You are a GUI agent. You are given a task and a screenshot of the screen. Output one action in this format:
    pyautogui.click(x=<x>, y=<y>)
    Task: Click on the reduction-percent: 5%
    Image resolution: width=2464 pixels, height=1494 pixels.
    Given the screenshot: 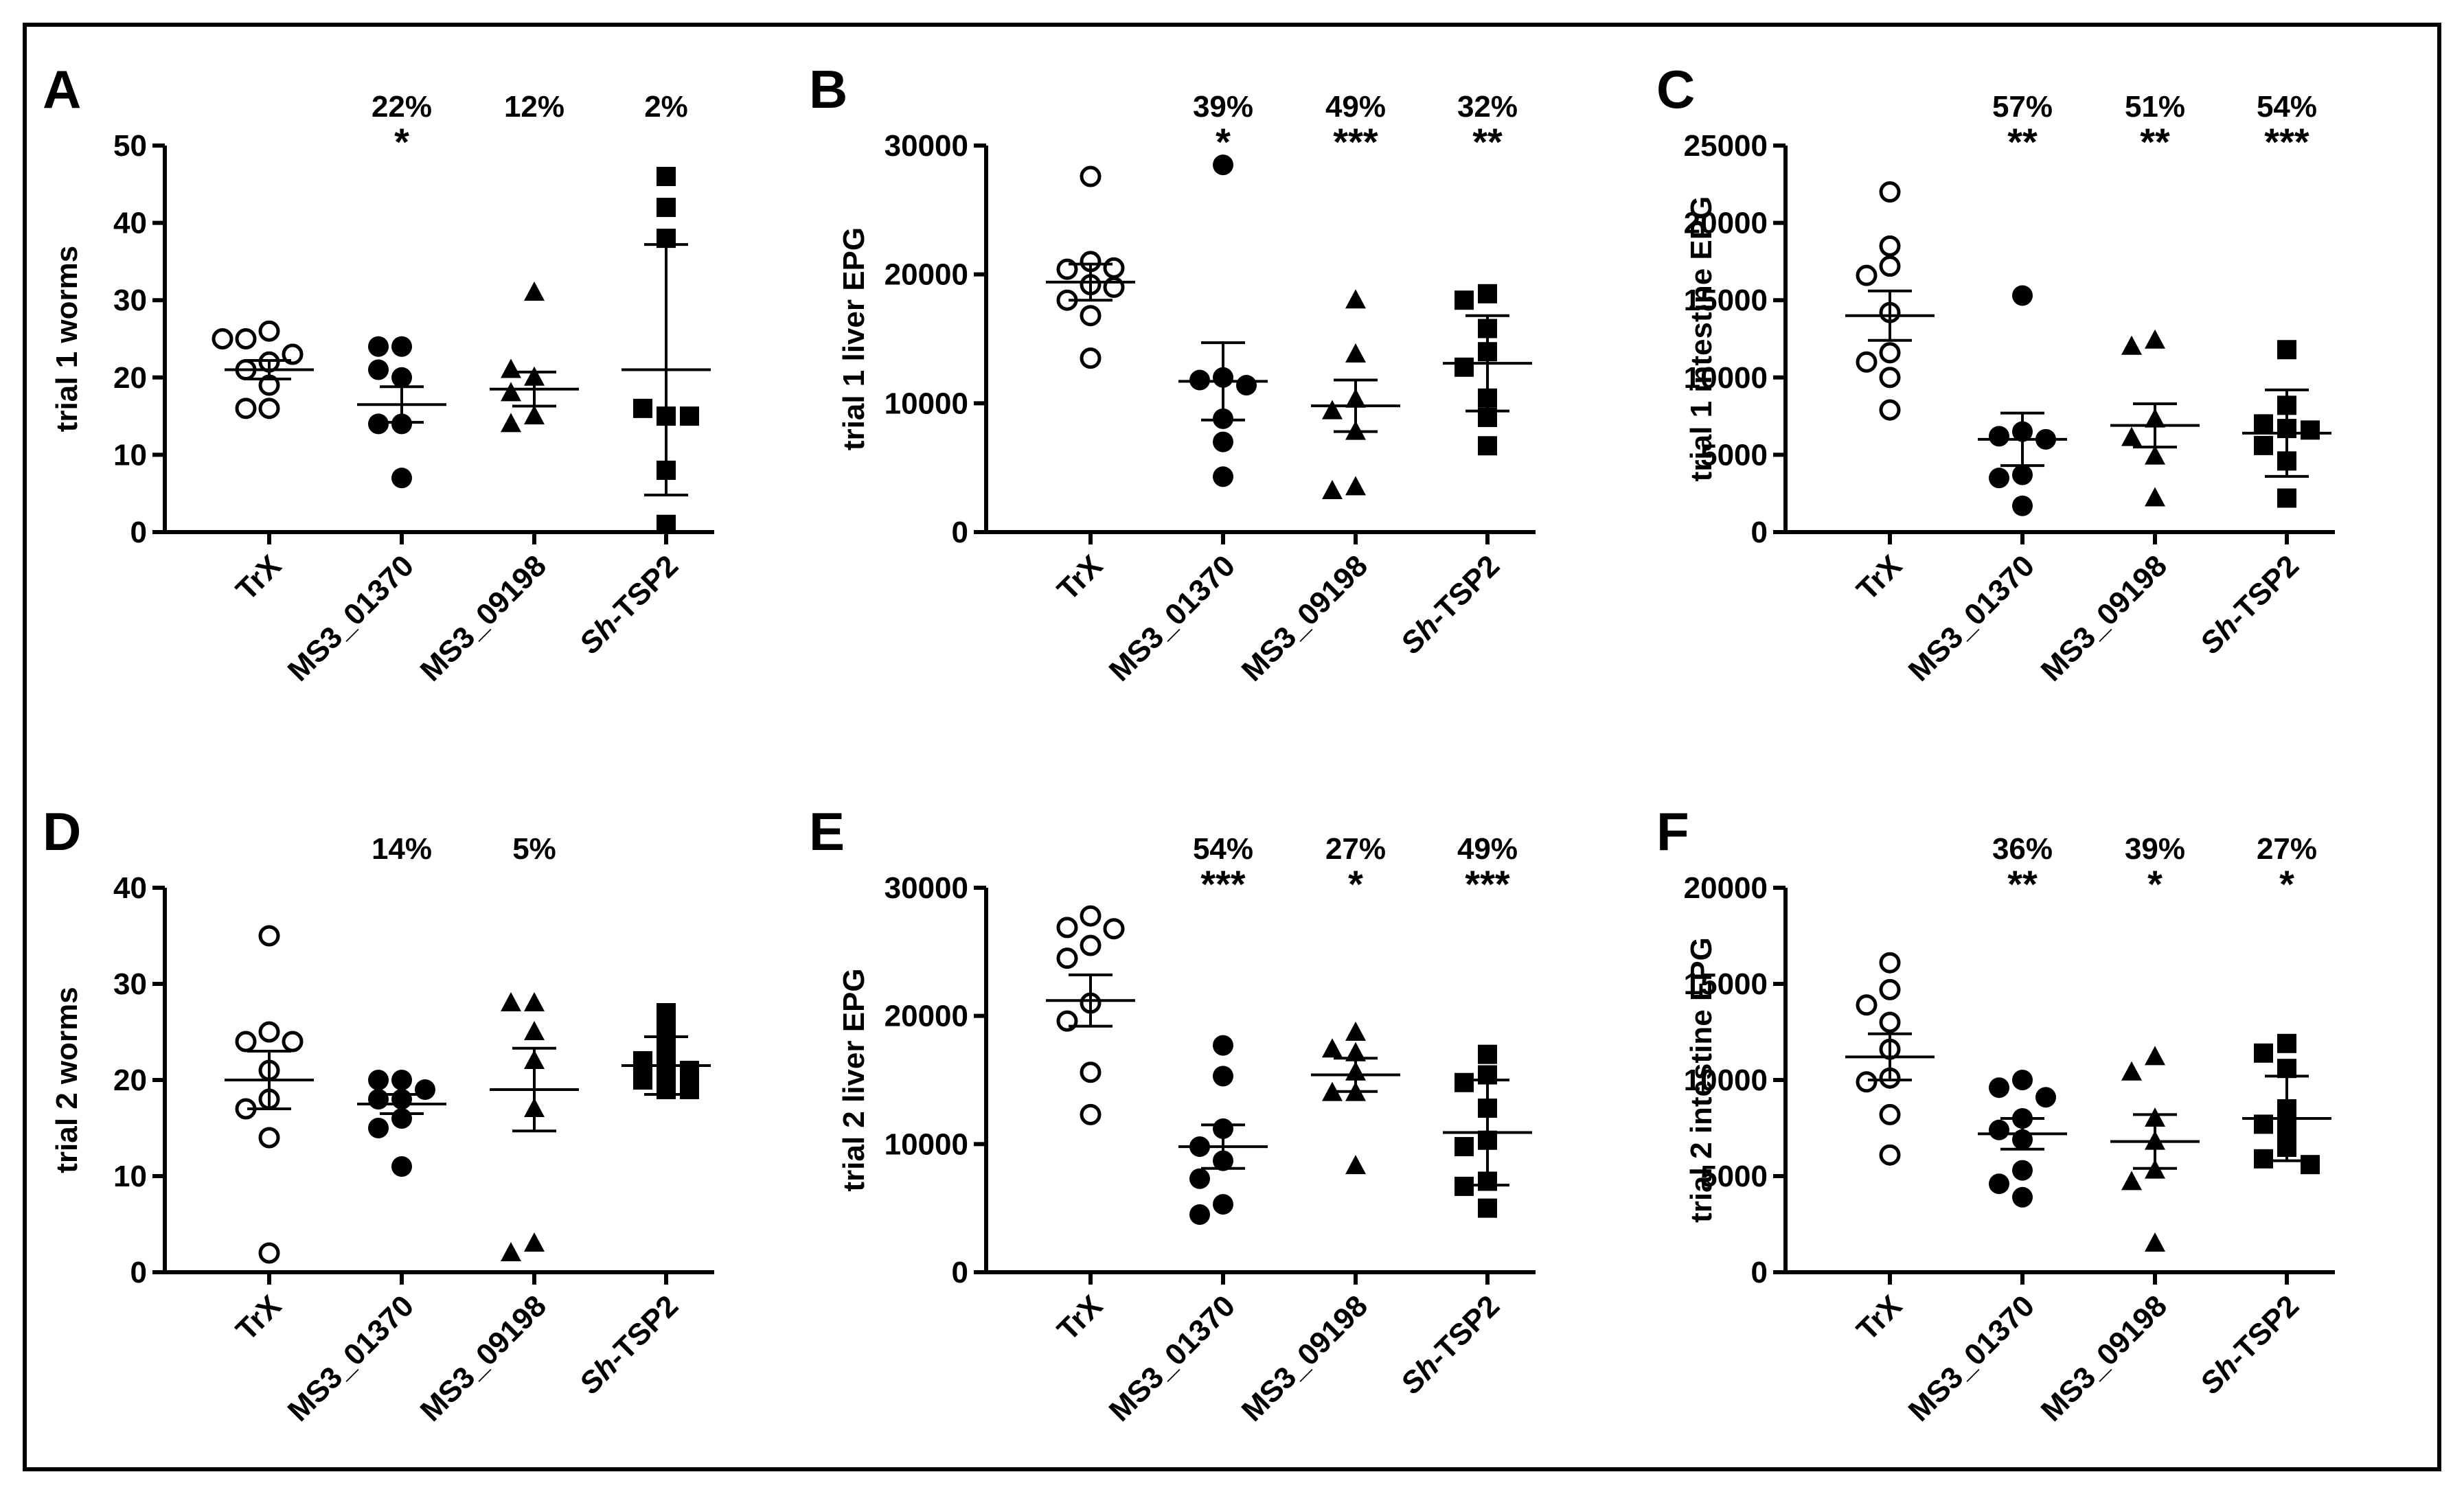 What is the action you would take?
    pyautogui.click(x=534, y=849)
    